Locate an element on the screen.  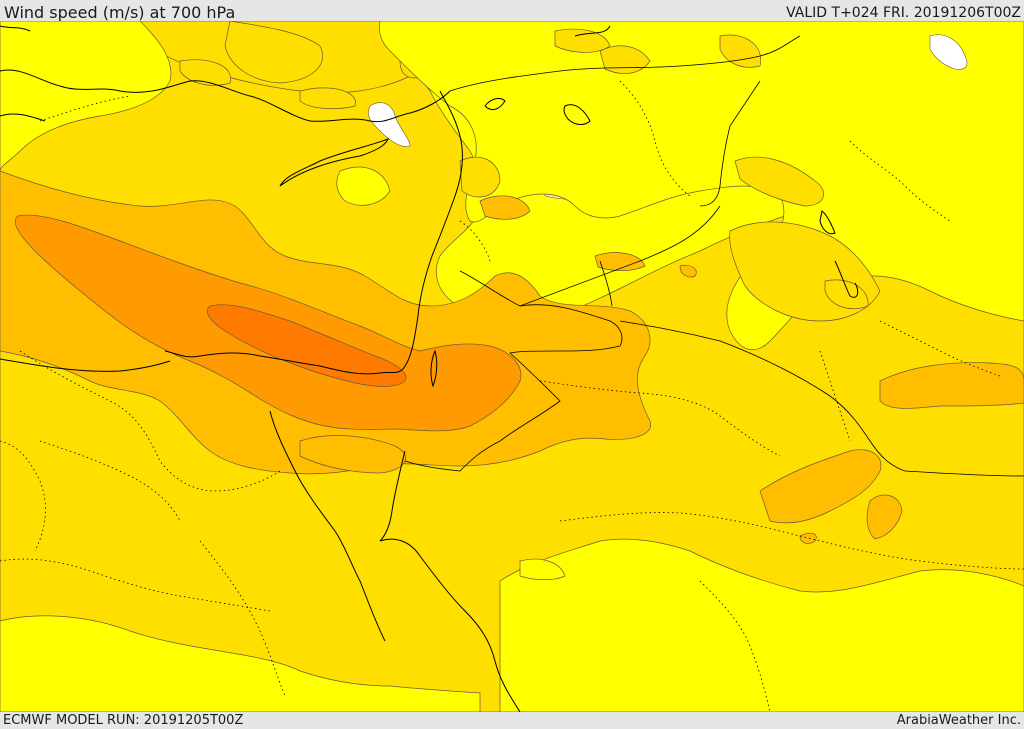
model-run-label: ECMWF MODEL RUN: 20191205T00Z is located at coordinates (123, 720).